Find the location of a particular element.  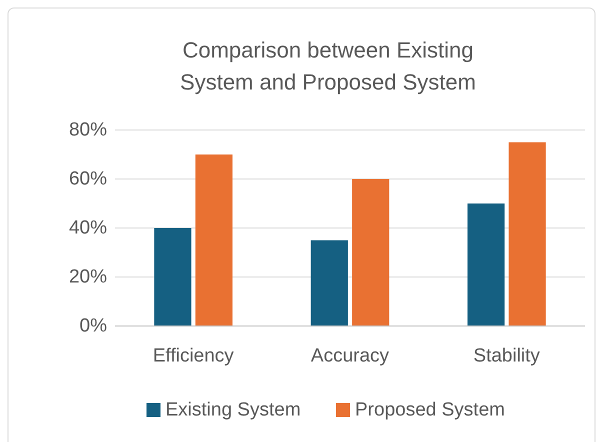

y-tick-label: 60% is located at coordinates (88, 179).